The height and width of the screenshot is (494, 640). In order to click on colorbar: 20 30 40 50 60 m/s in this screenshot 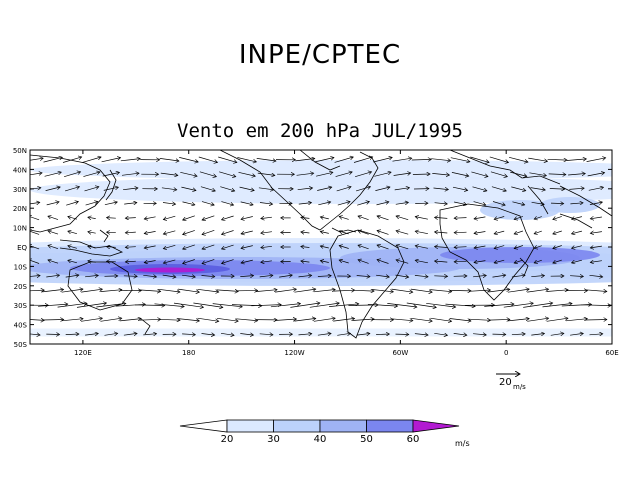, I will do `click(324, 433)`.